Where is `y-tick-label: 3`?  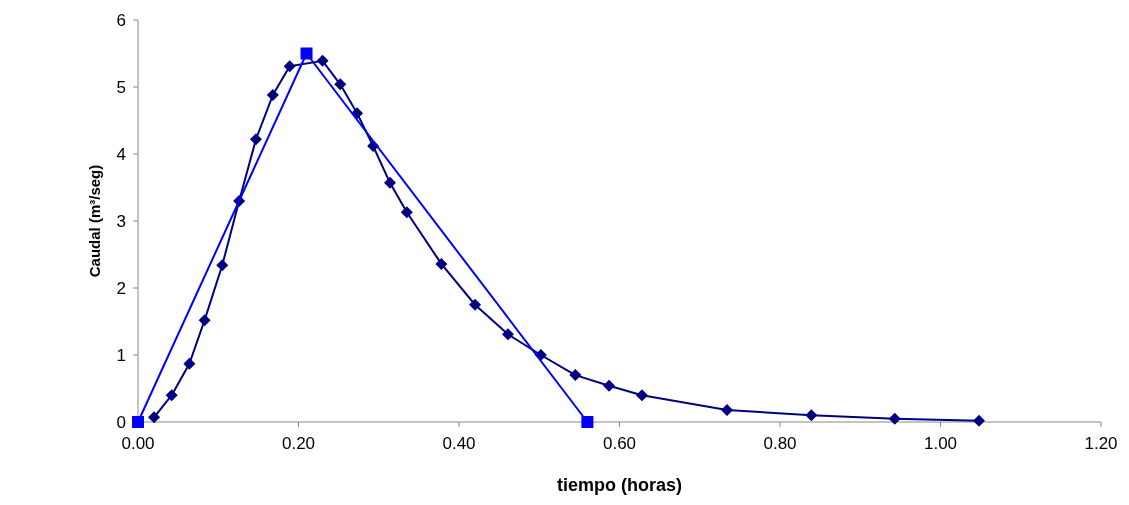 y-tick-label: 3 is located at coordinates (121, 221).